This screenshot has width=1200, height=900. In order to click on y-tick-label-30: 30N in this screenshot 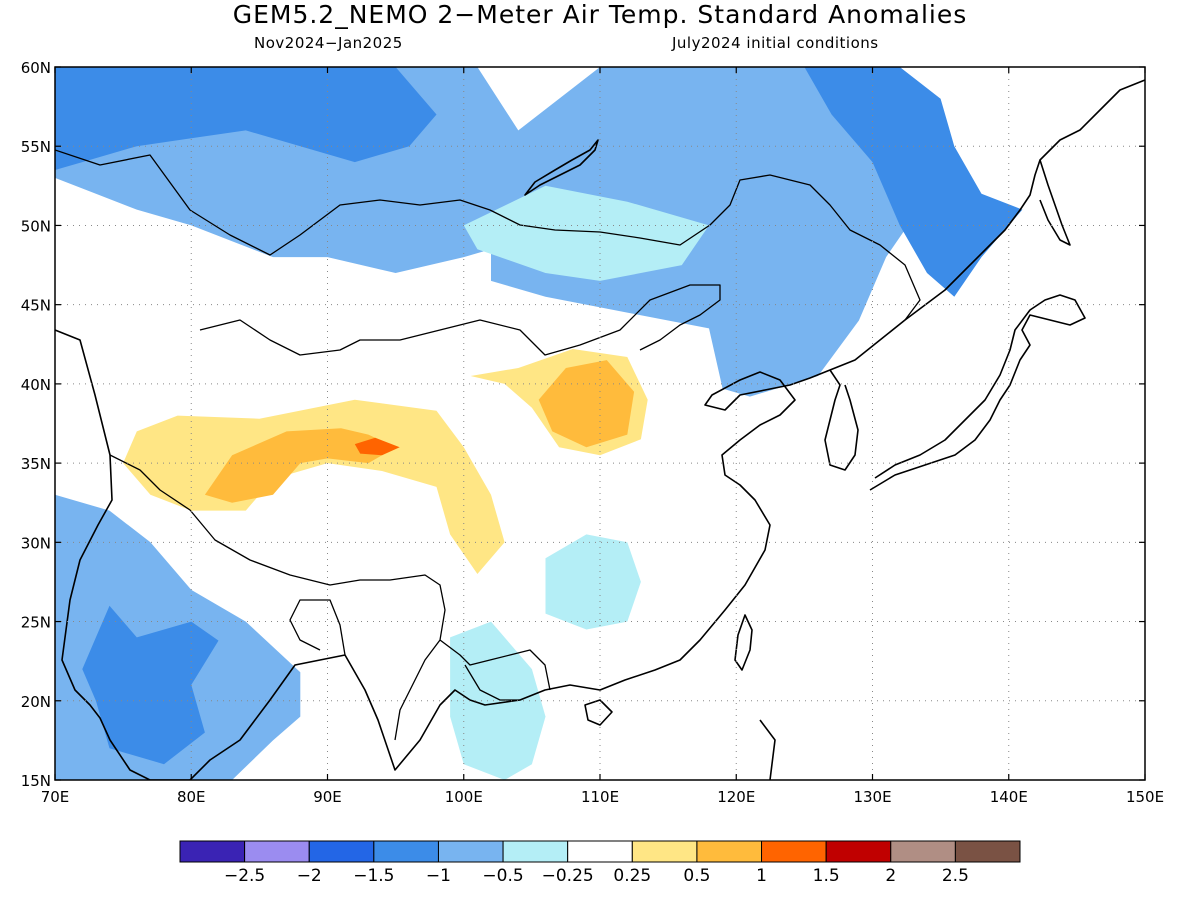, I will do `click(36, 543)`.